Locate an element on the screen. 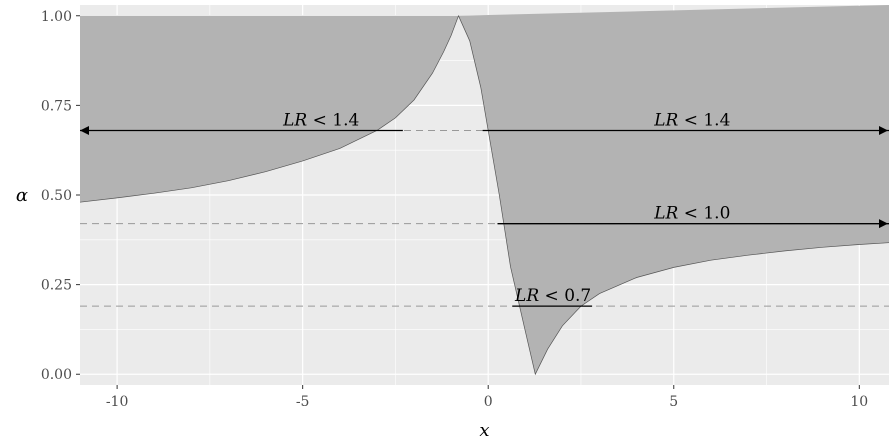 The image size is (889, 441). y-tick-label: 0.50 is located at coordinates (56, 196).